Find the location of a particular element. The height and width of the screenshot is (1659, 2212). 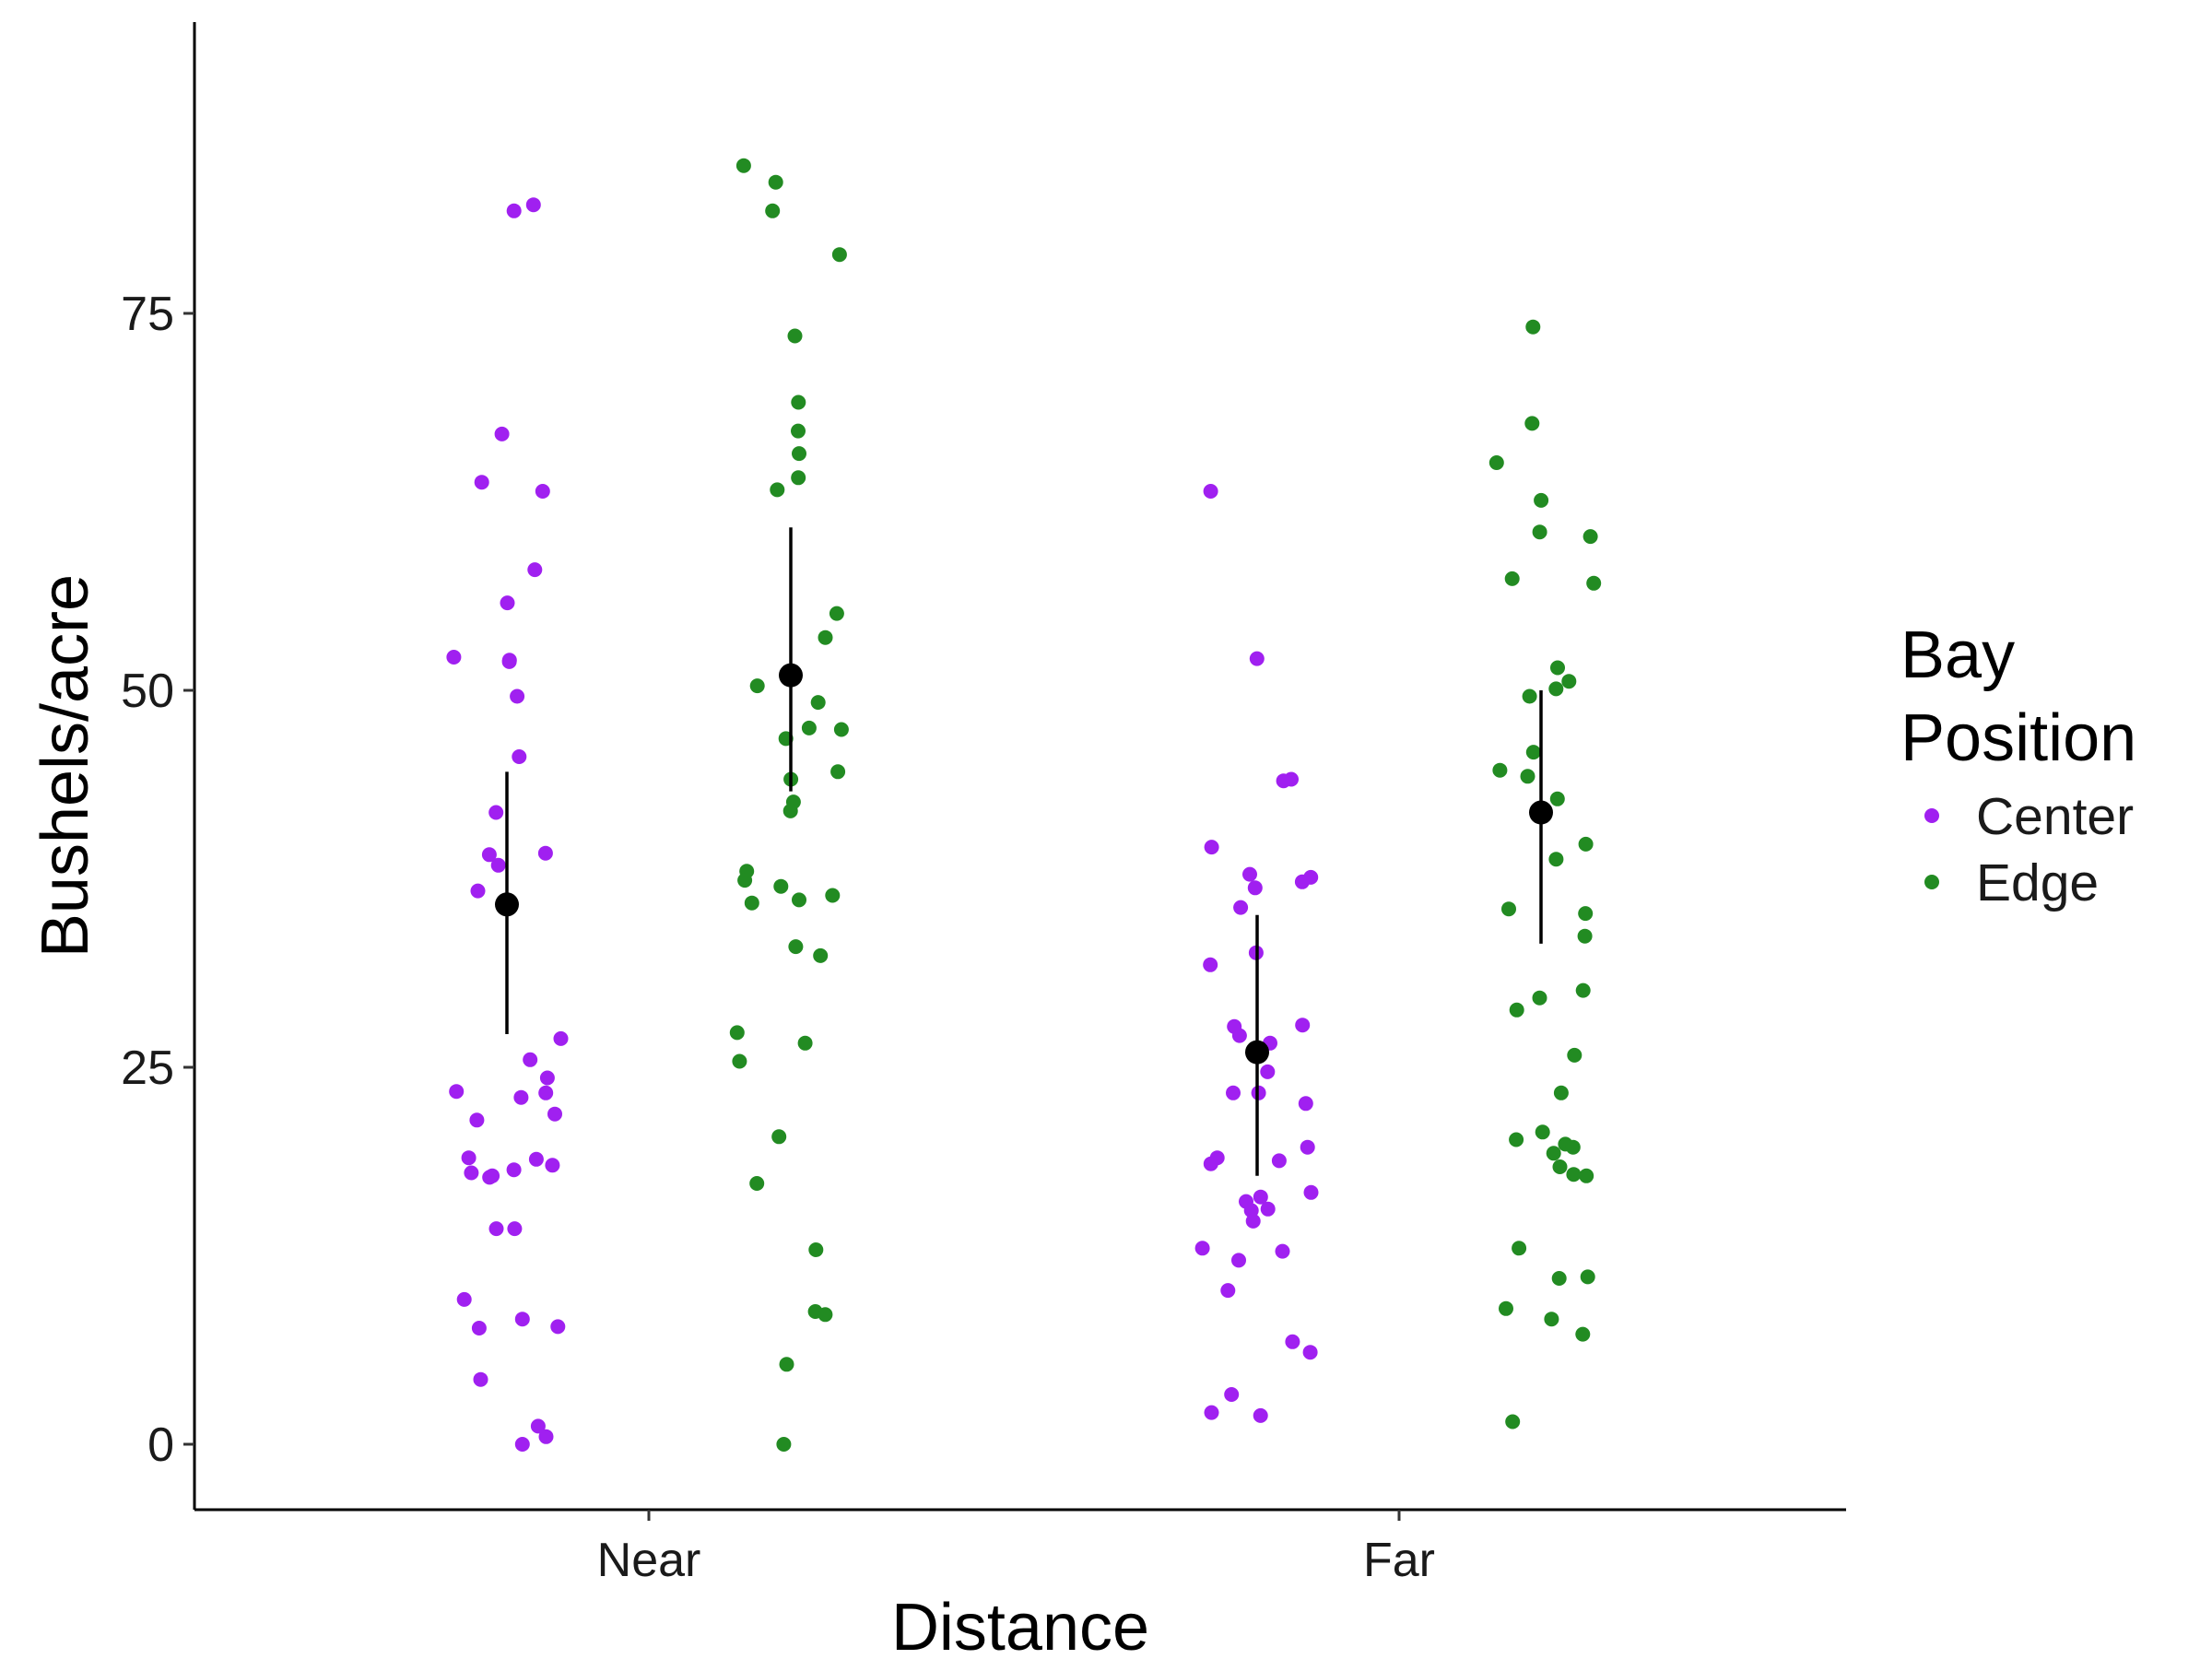

legend-title-line-1: Bay is located at coordinates (1957, 655).